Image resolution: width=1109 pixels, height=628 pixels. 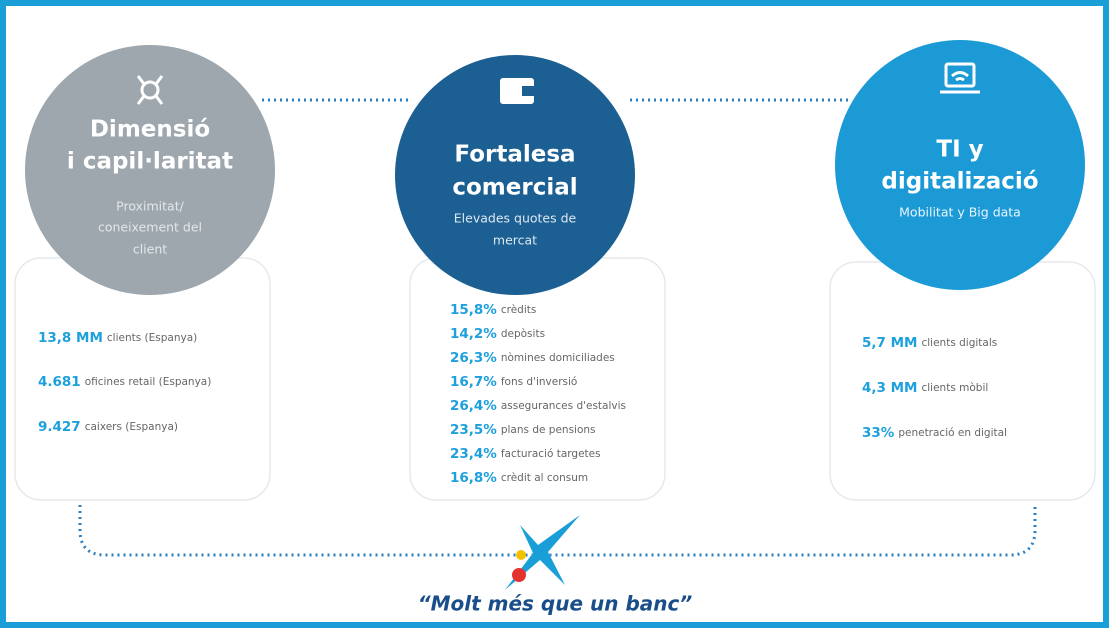 I want to click on stat-text: clients mòbil, so click(x=954, y=388).